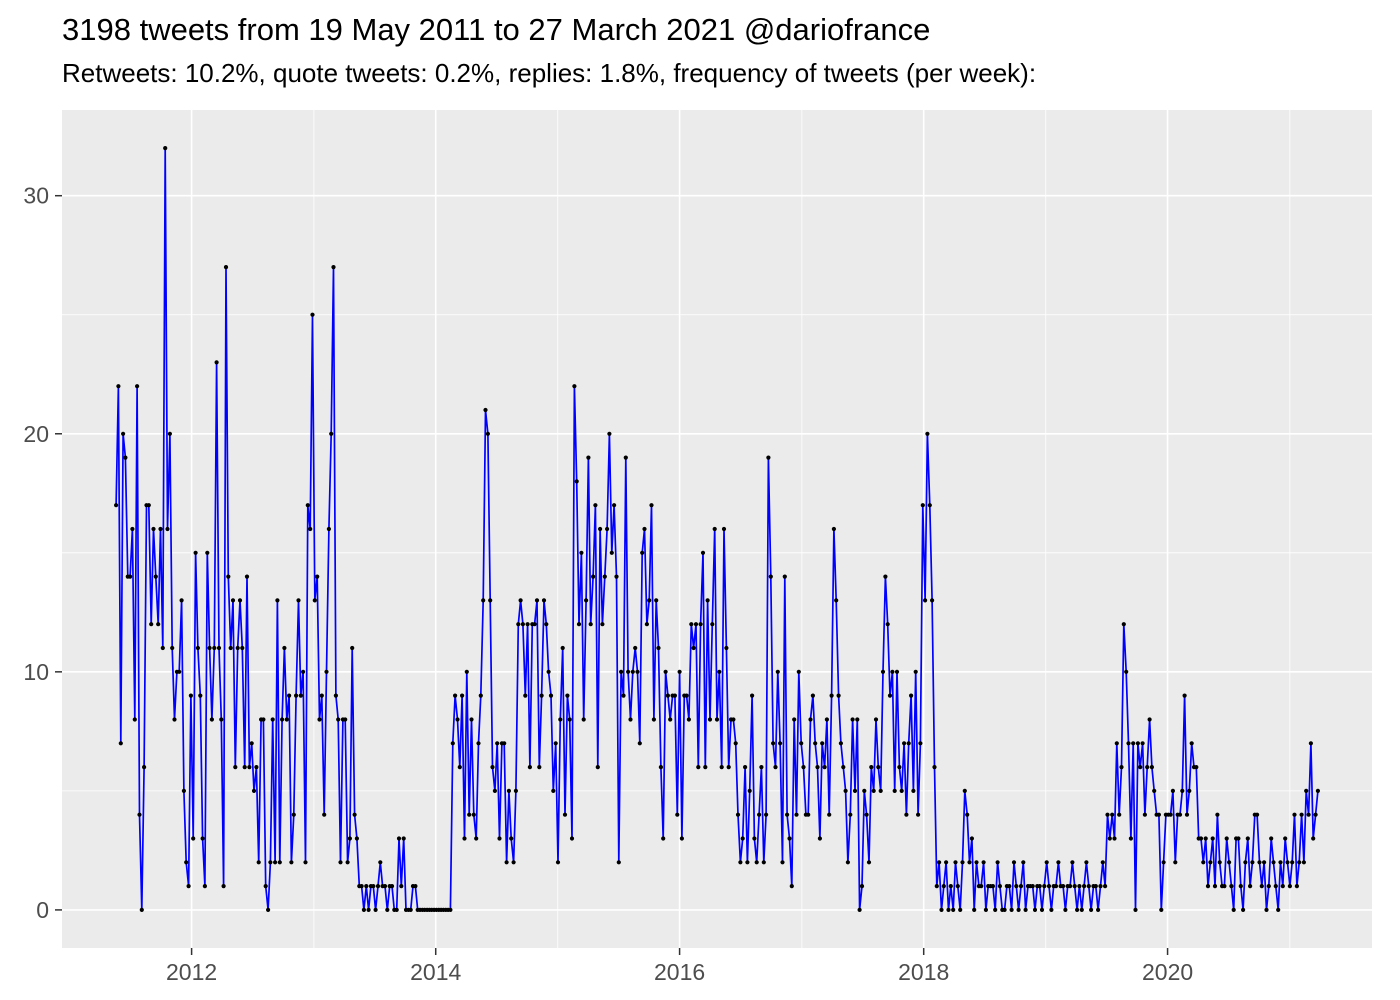 The height and width of the screenshot is (1000, 1400). What do you see at coordinates (679, 972) in the screenshot?
I see `x-tick-label: 2016` at bounding box center [679, 972].